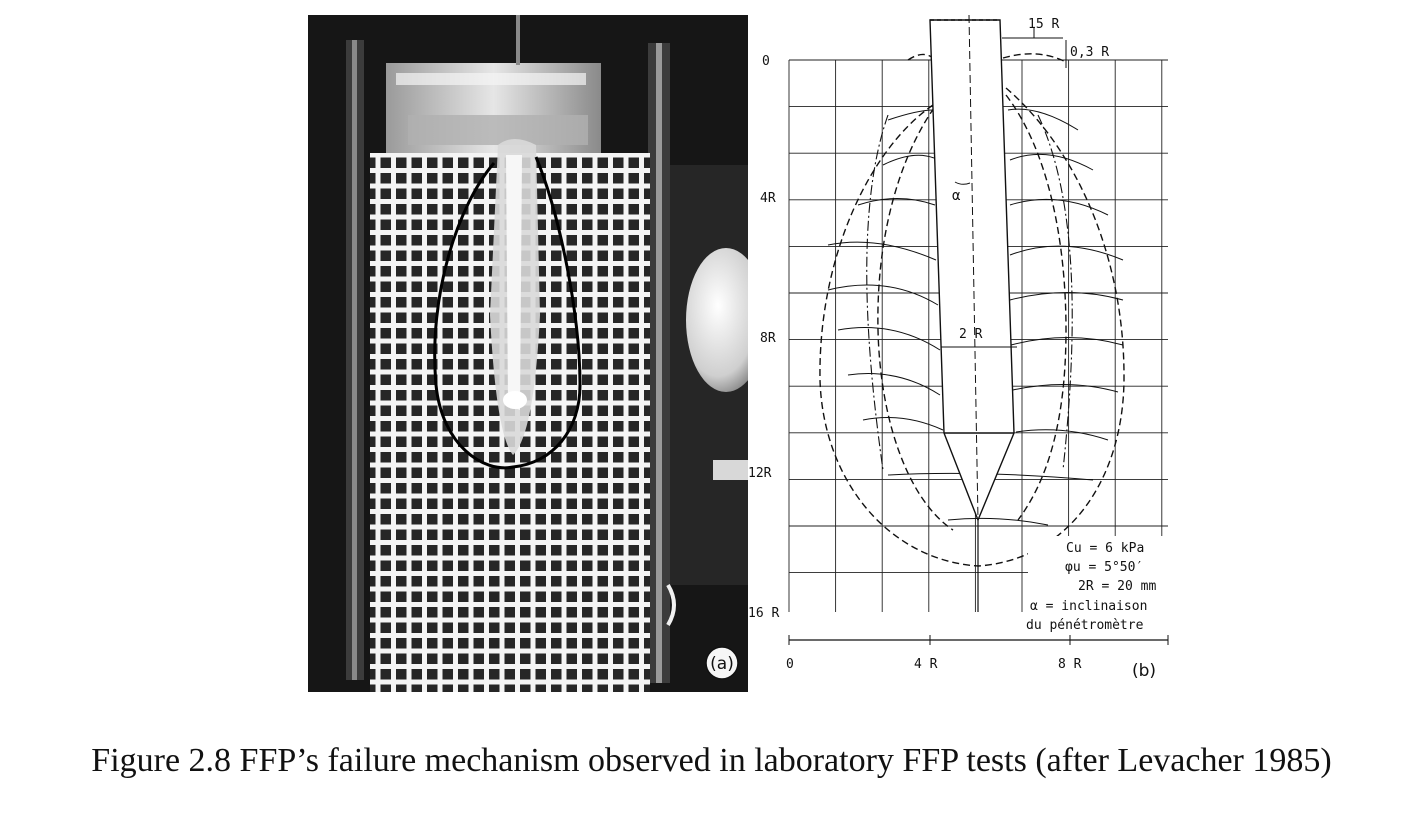 The image size is (1423, 813). I want to click on y-tick-12r: 12R, so click(760, 473).